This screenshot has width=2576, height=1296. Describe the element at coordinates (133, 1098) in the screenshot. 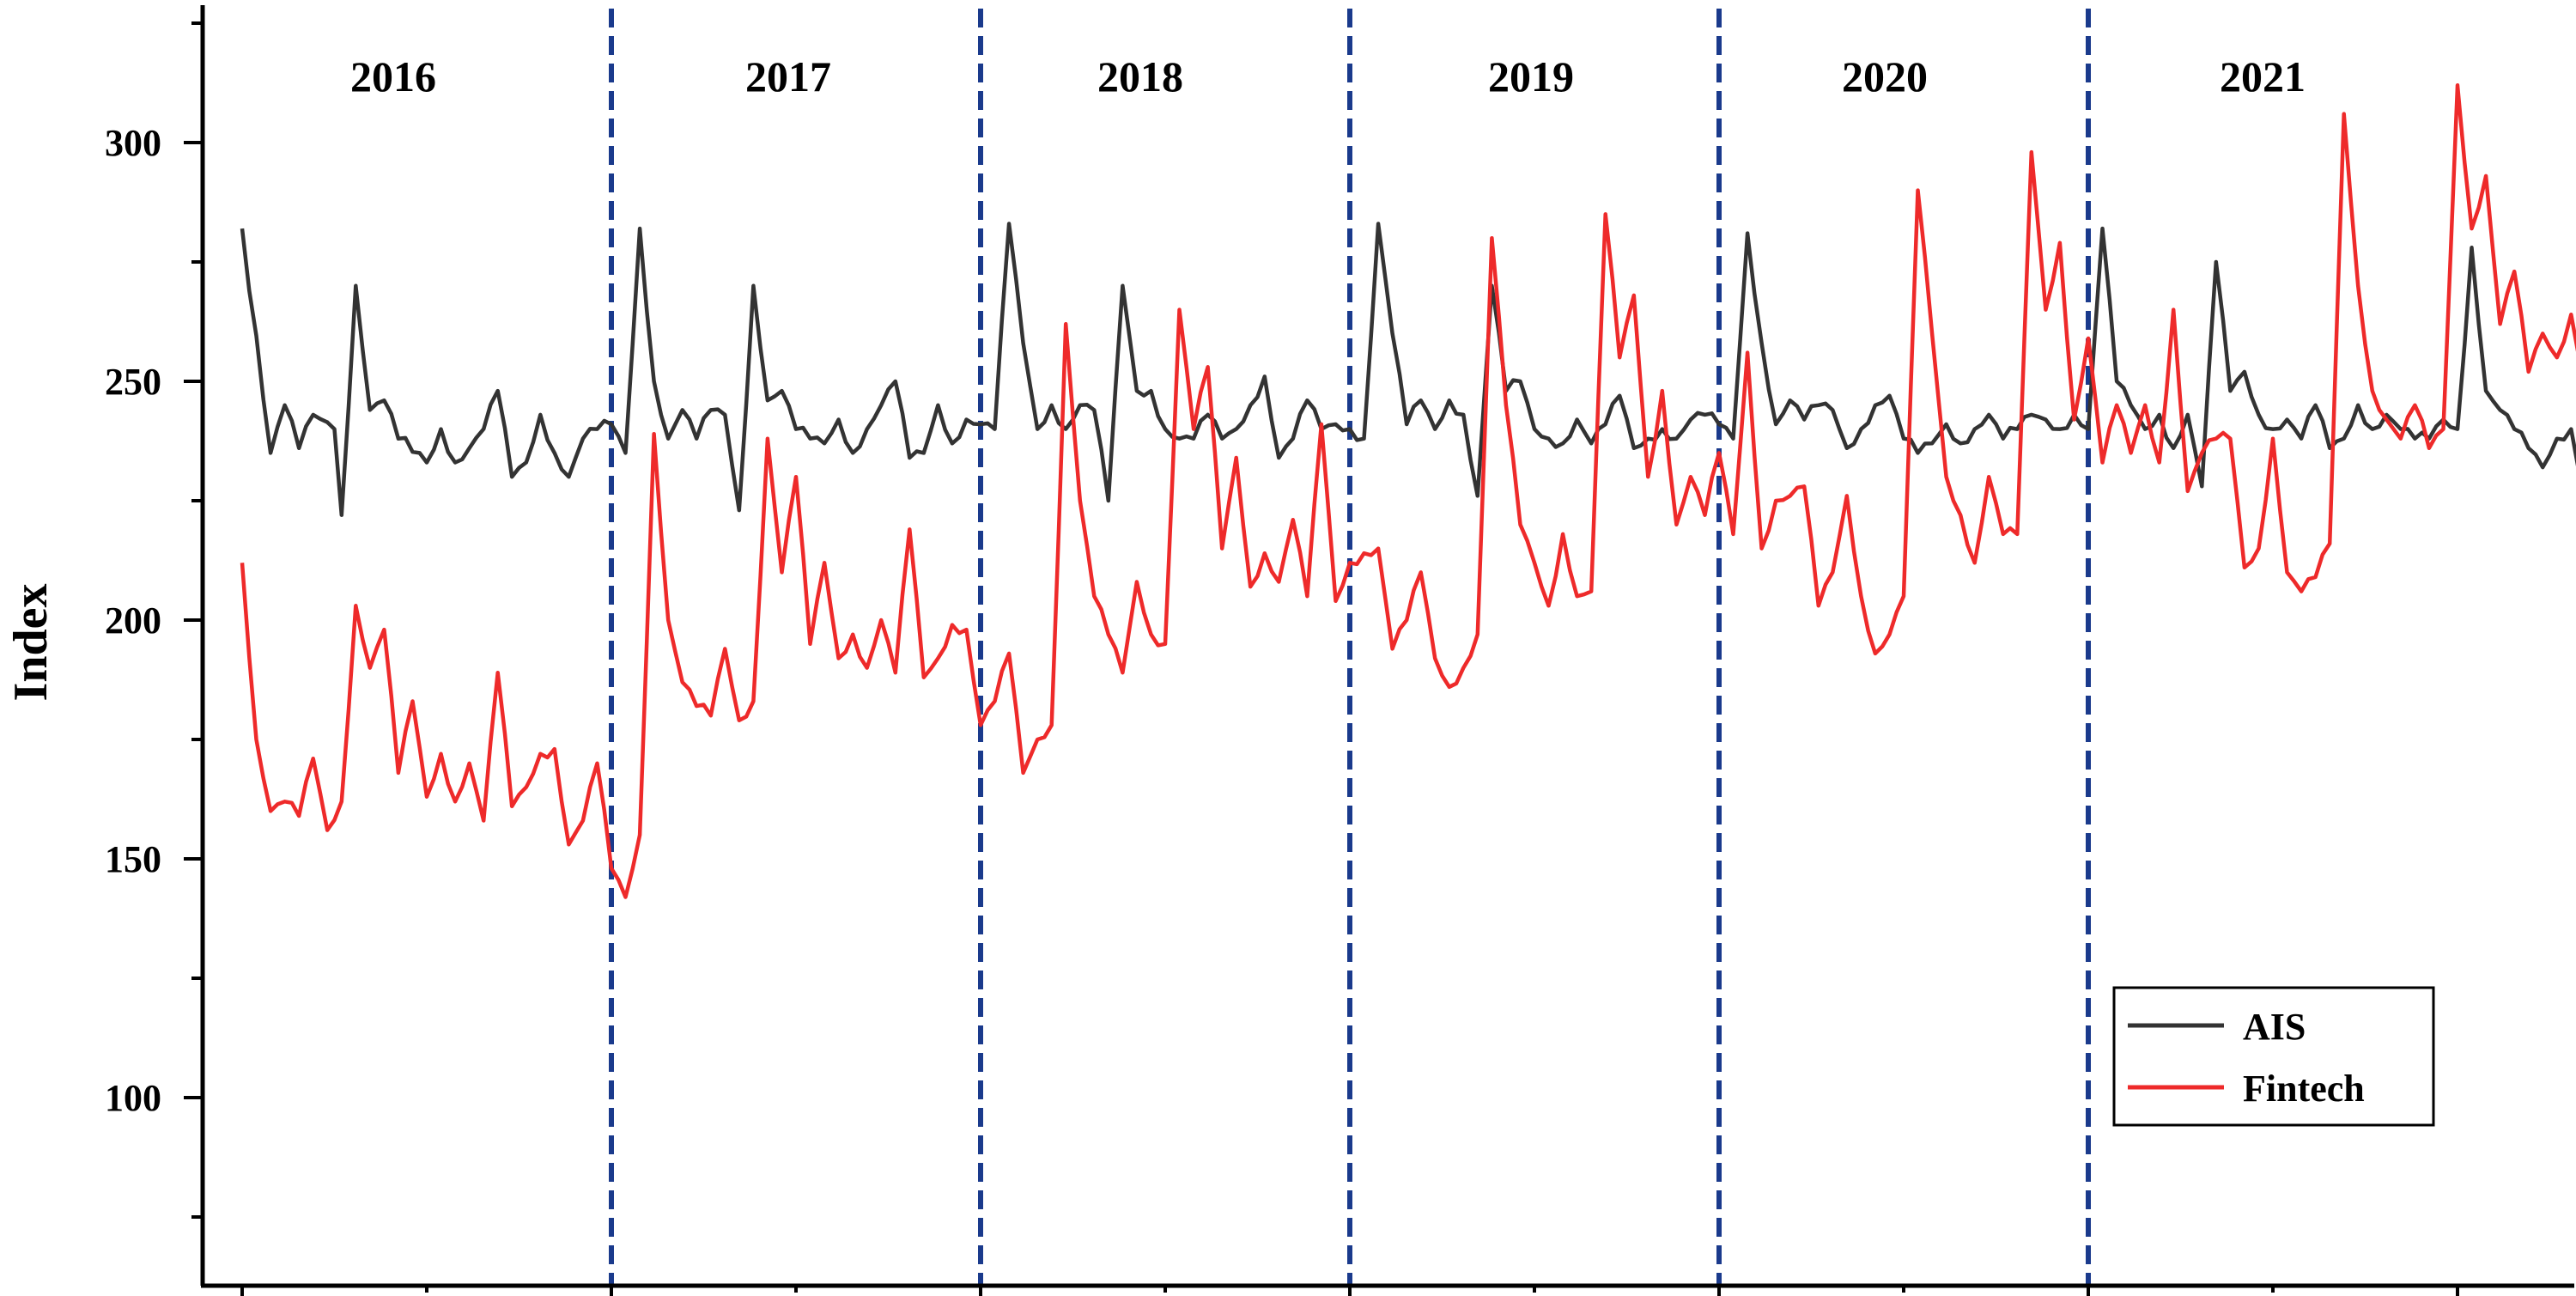

I see `y-tick-label: 100` at that location.